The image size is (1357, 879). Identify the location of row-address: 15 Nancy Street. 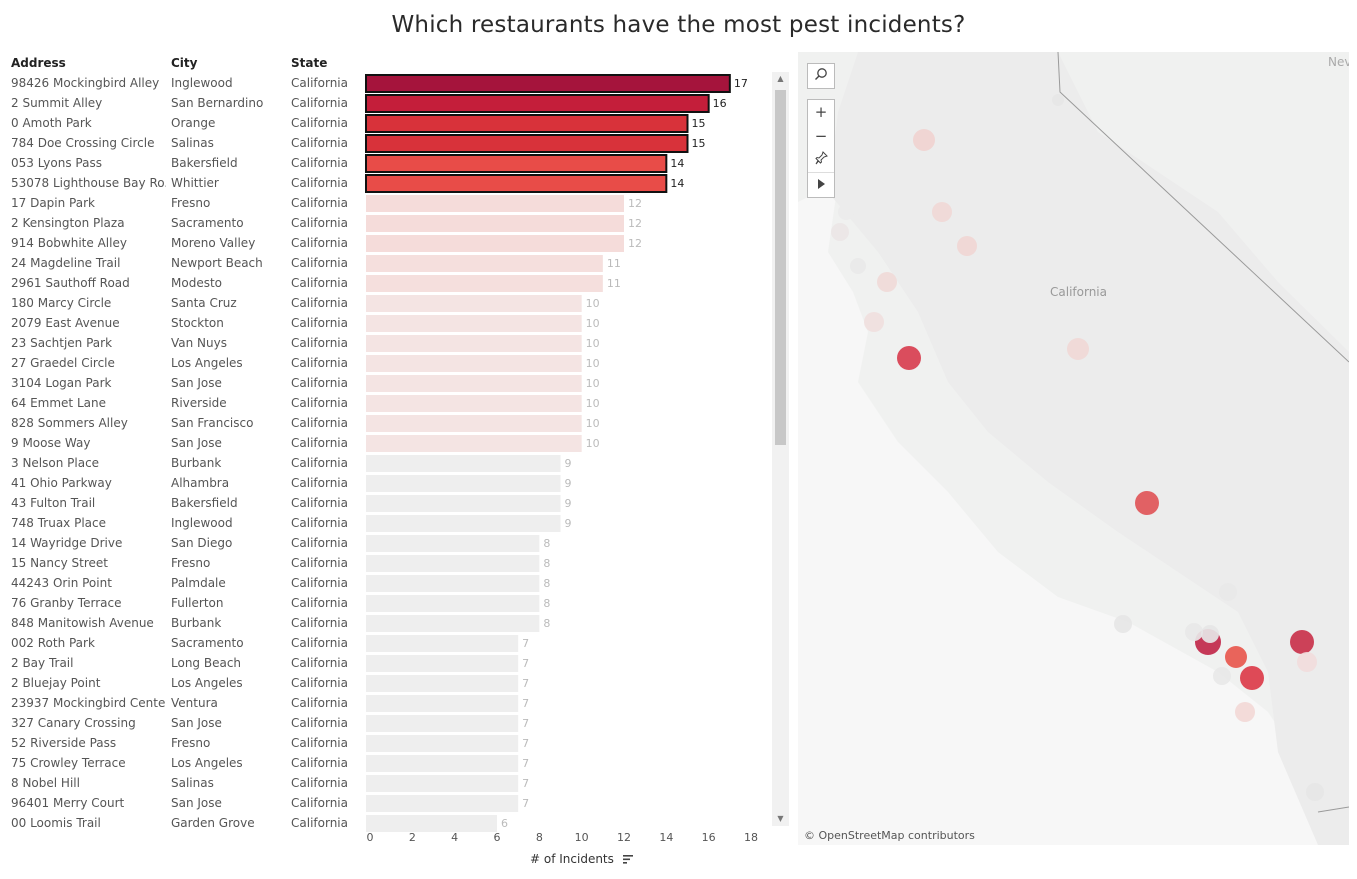
(59, 563).